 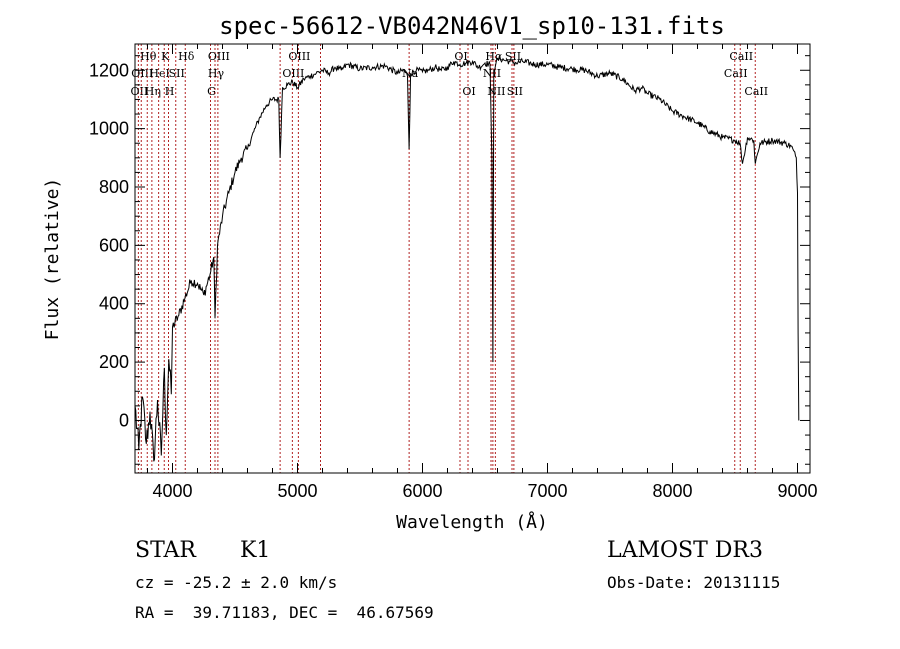 I want to click on y-tick-label: 1000, so click(x=109, y=129).